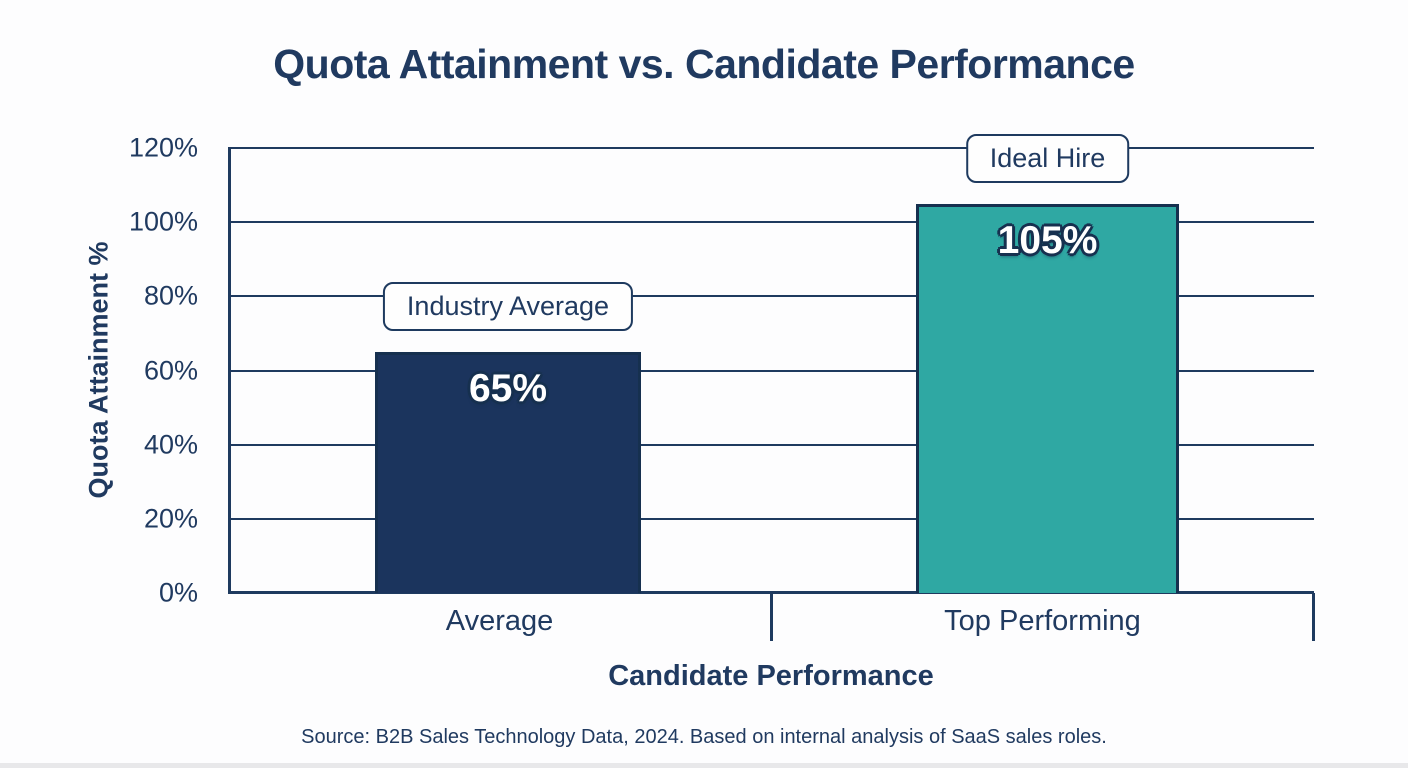  What do you see at coordinates (771, 592) in the screenshot?
I see `x-axis-line` at bounding box center [771, 592].